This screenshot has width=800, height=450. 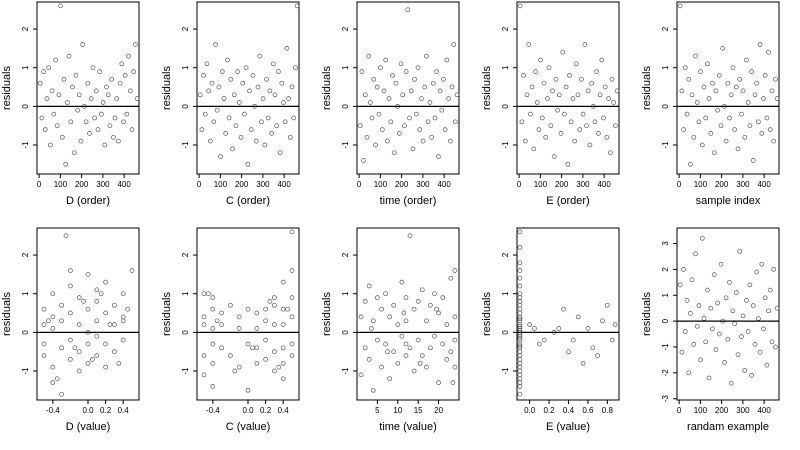 I want to click on y-tick-label: -2, so click(x=665, y=373).